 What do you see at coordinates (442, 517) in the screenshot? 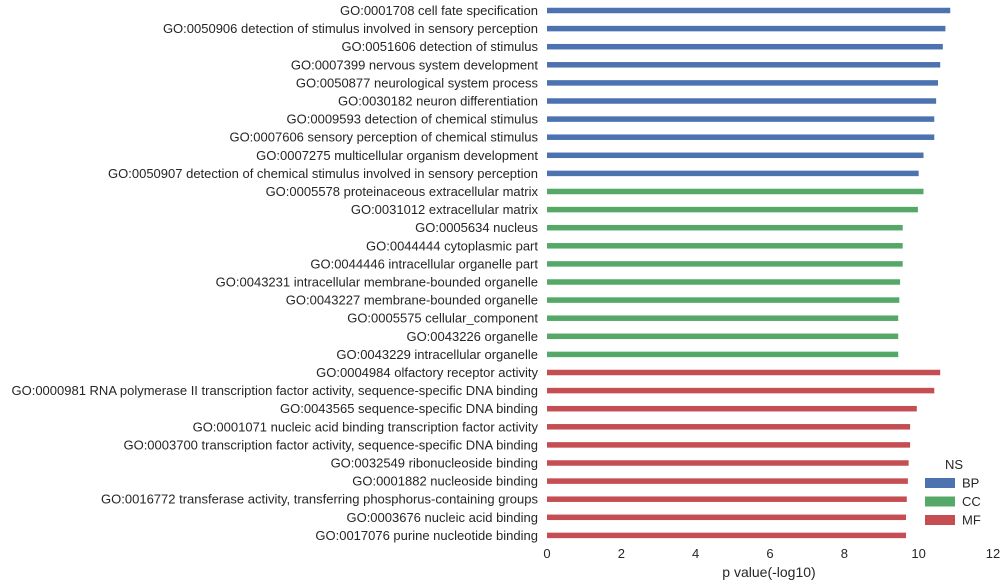
I see `category-label: GO:0003676 nucleic acid binding` at bounding box center [442, 517].